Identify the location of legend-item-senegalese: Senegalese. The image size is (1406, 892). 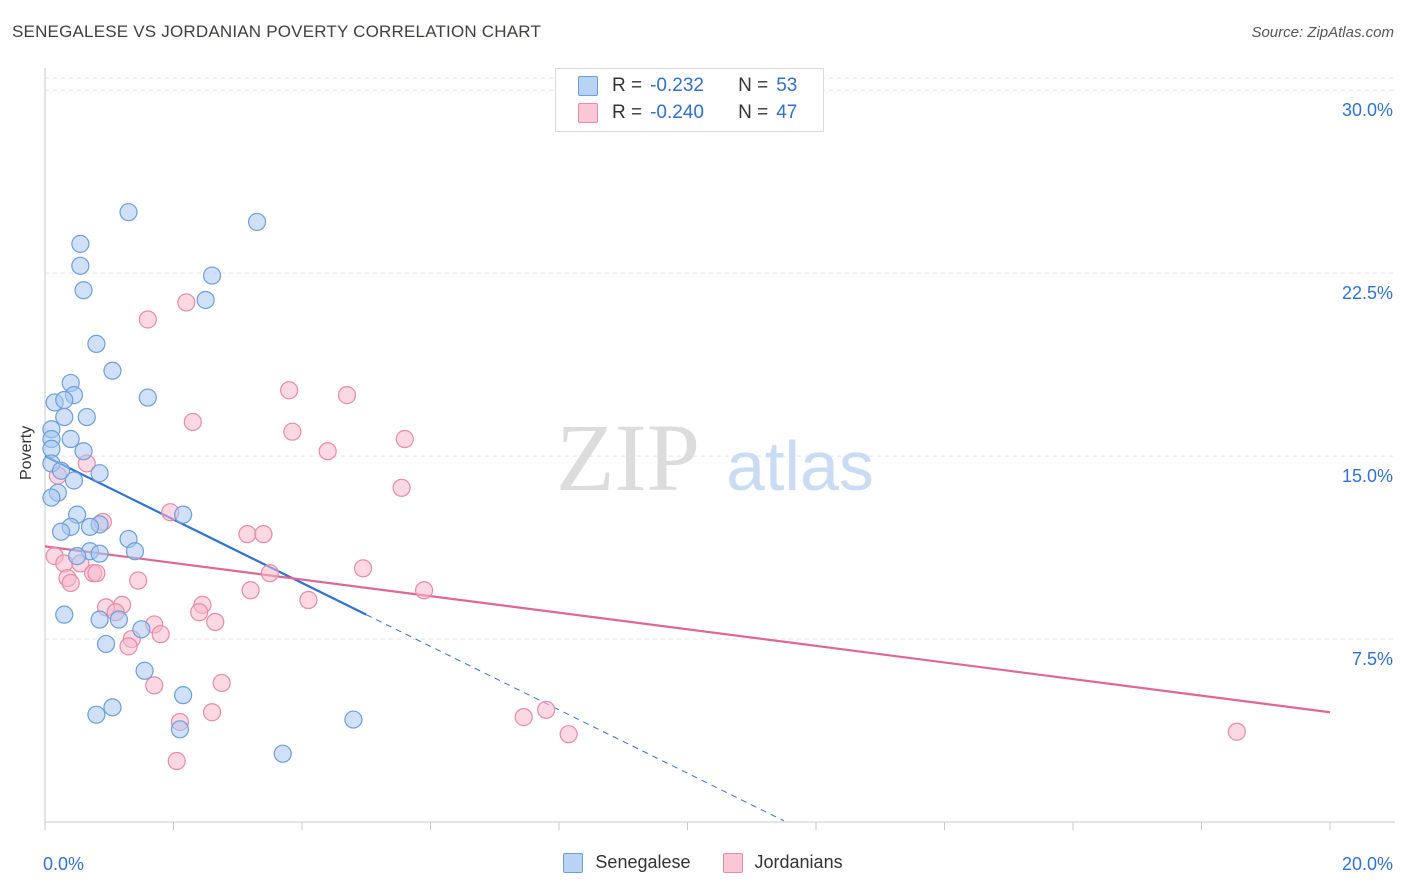
(627, 862).